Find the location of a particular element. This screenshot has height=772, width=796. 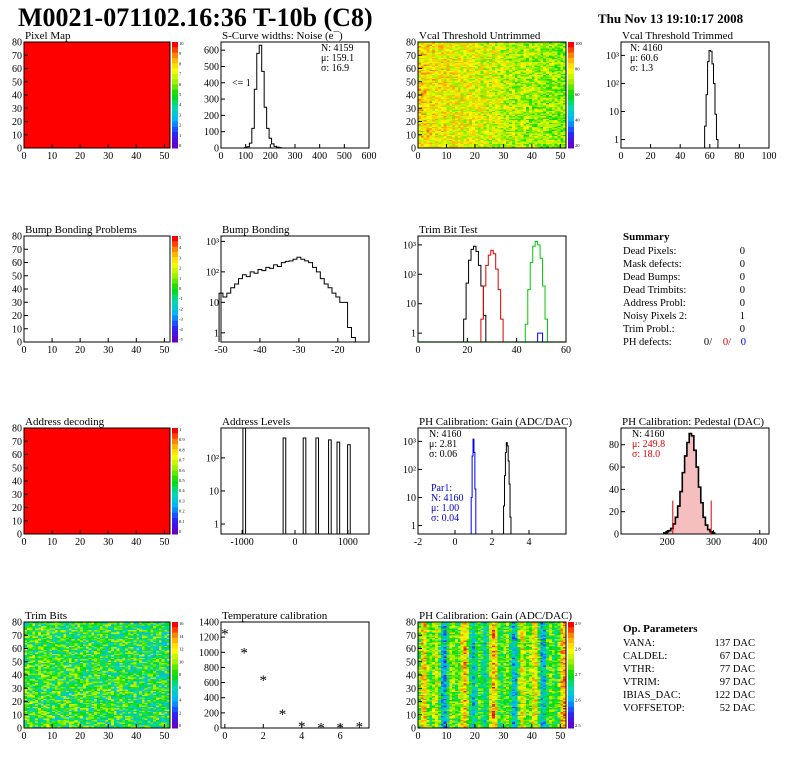

bump-problems-xtick-label: 50 is located at coordinates (164, 350).